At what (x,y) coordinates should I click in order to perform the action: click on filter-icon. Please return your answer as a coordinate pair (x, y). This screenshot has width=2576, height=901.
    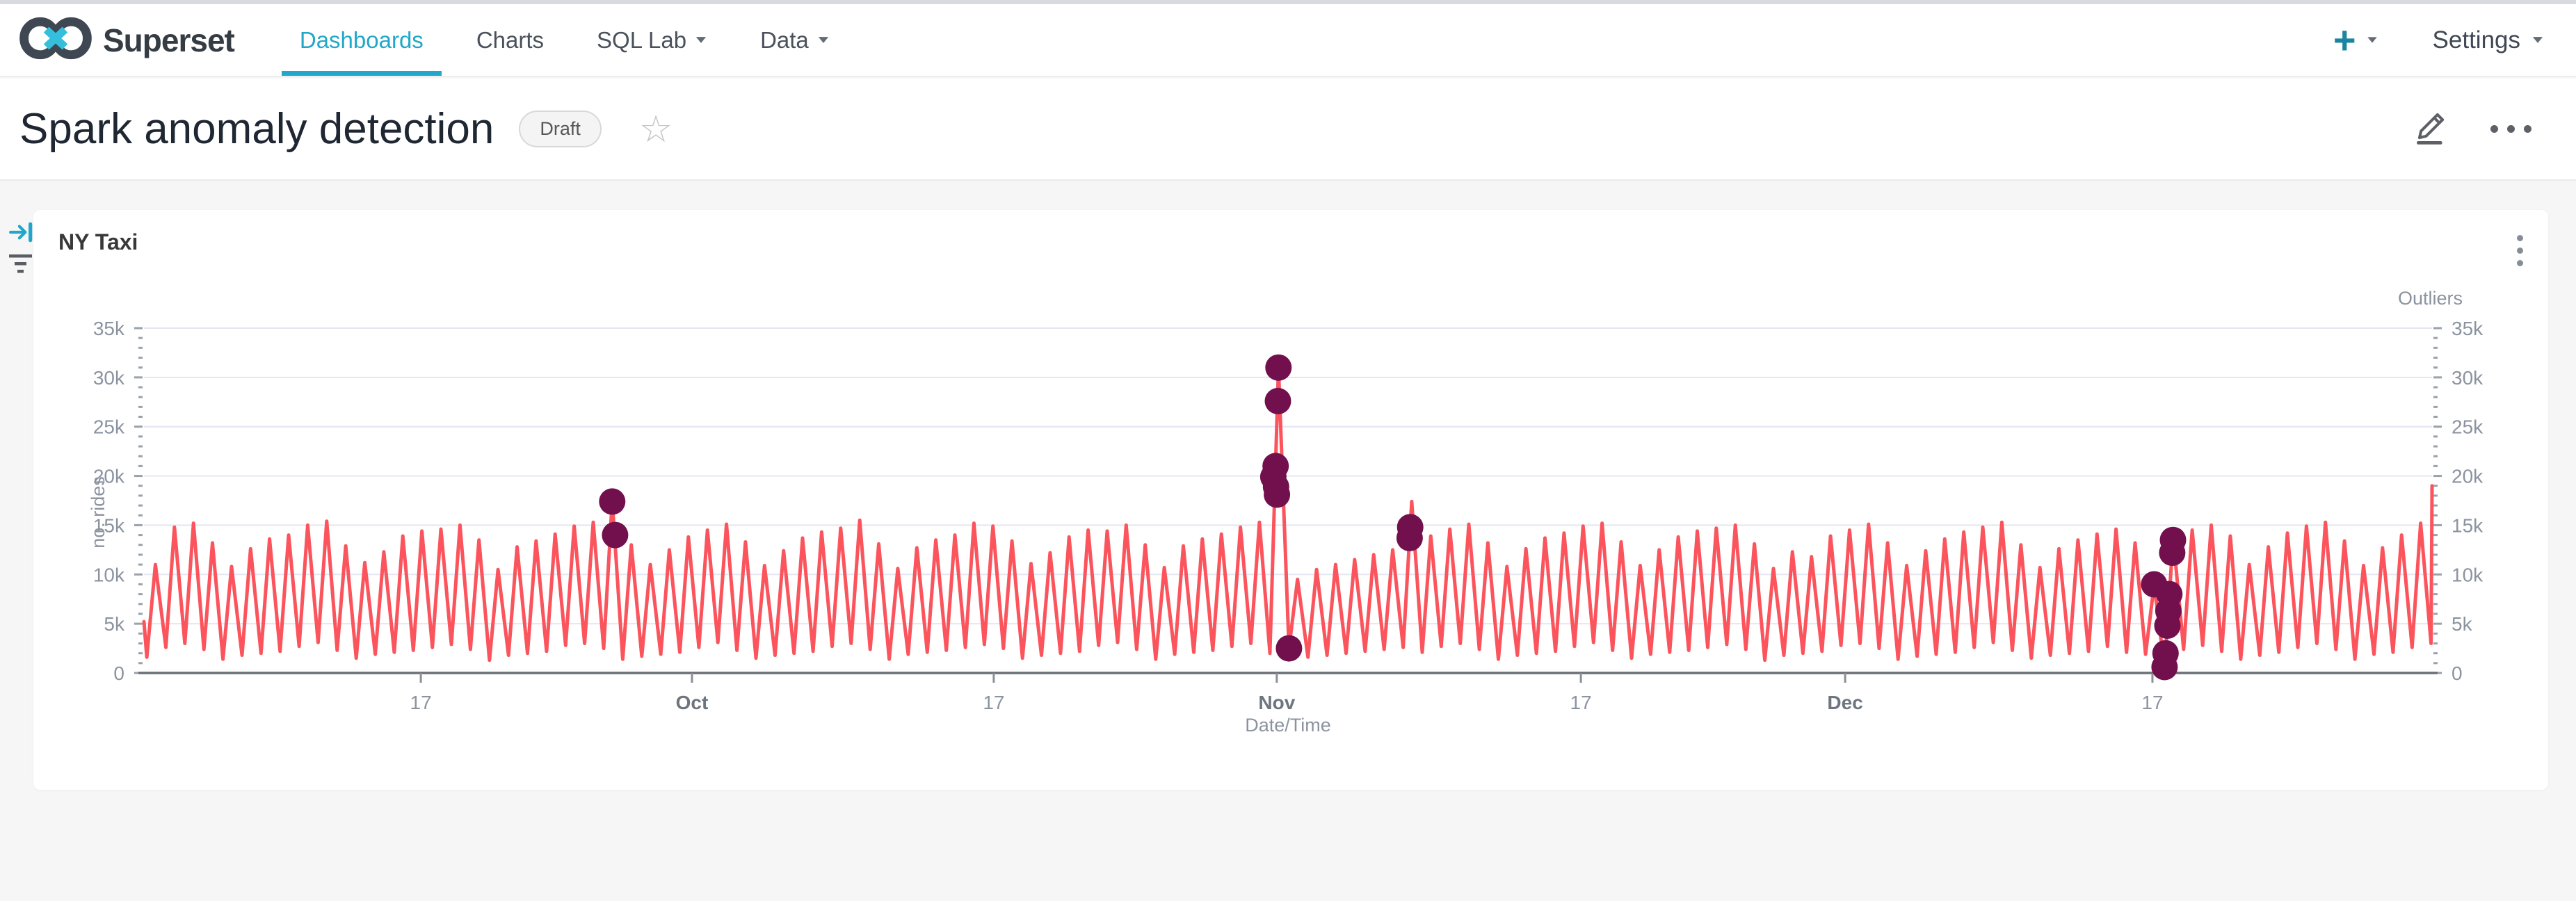
    Looking at the image, I should click on (21, 266).